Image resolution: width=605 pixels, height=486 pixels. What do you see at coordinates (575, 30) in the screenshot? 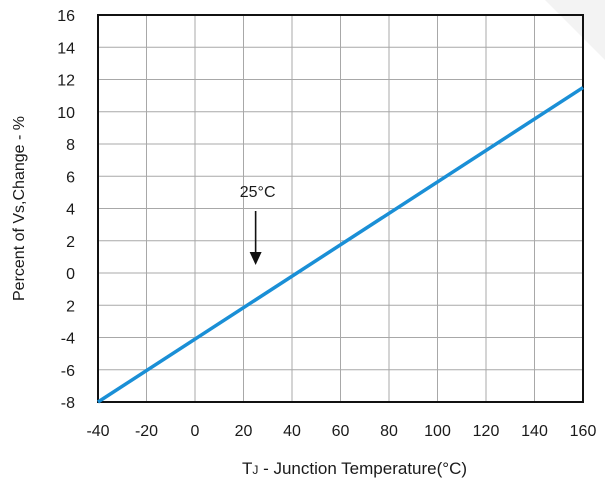
I see `corner-decoration` at bounding box center [575, 30].